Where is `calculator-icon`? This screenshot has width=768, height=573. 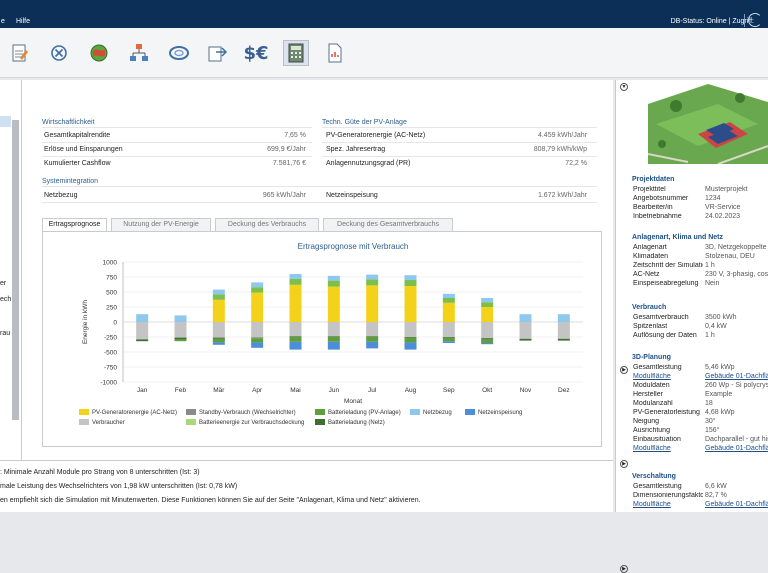 calculator-icon is located at coordinates (296, 53).